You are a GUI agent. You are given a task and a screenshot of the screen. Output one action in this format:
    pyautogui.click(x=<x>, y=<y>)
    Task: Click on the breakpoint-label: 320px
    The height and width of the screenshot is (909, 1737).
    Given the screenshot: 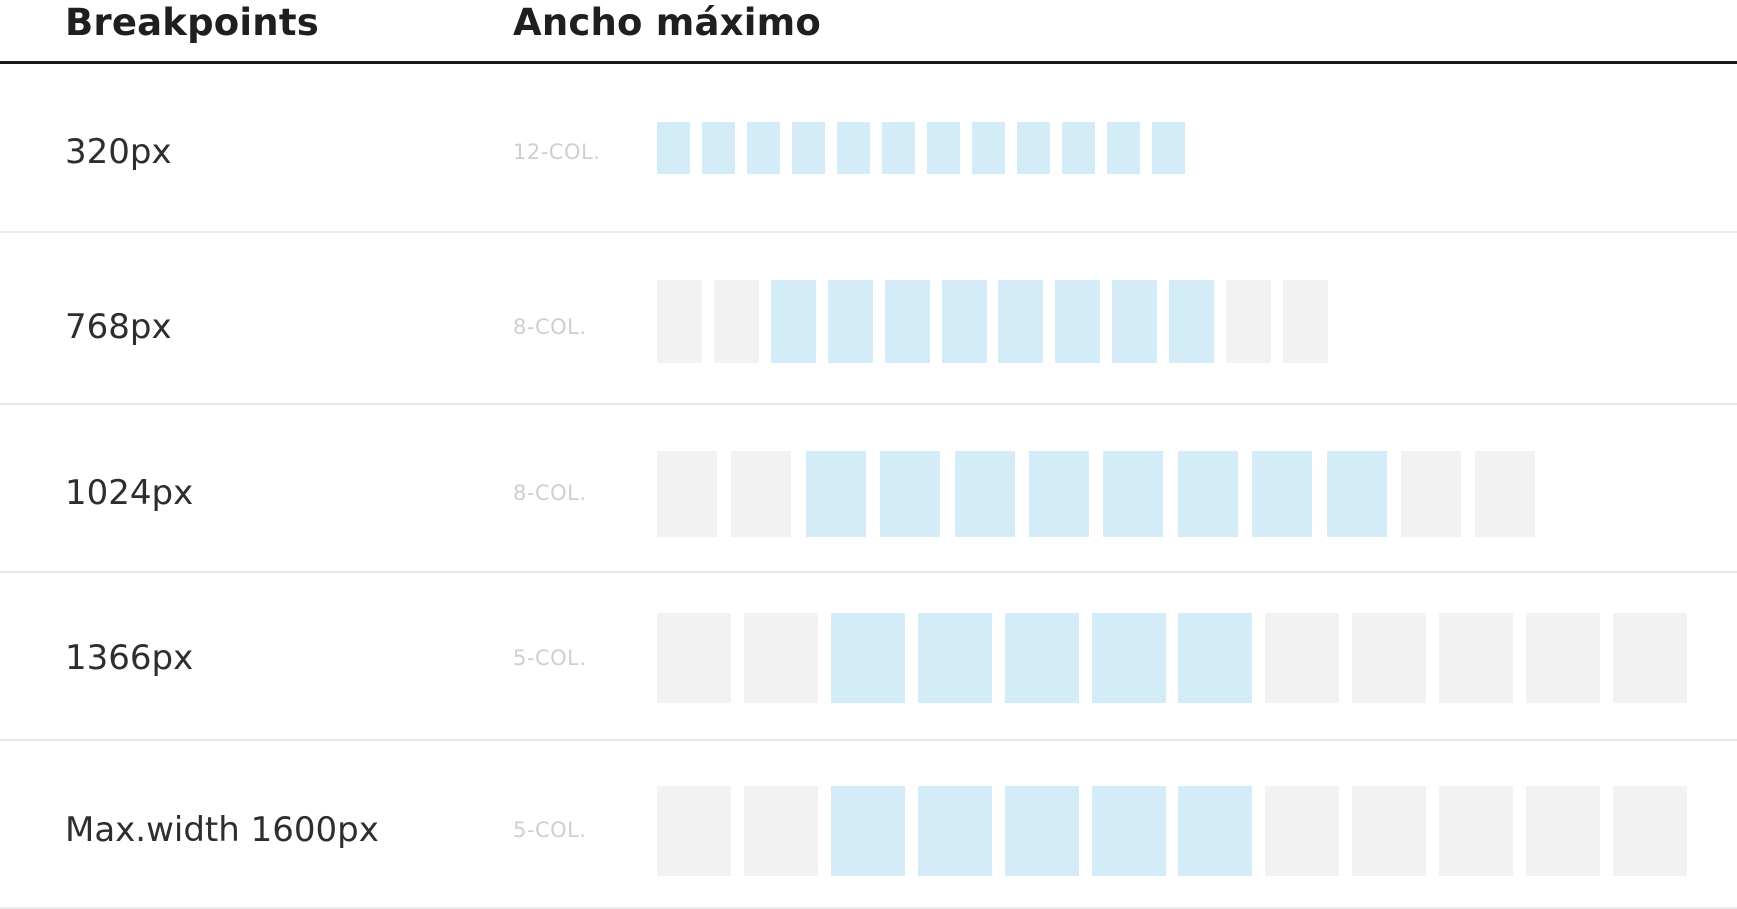 What is the action you would take?
    pyautogui.click(x=118, y=152)
    